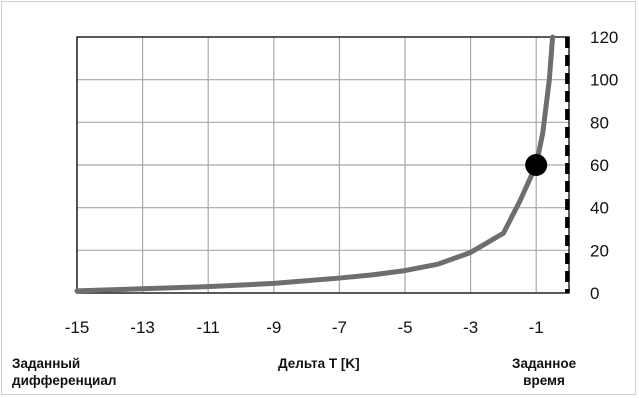 This screenshot has width=639, height=398. I want to click on right-axis-label-line2: время, so click(544, 380).